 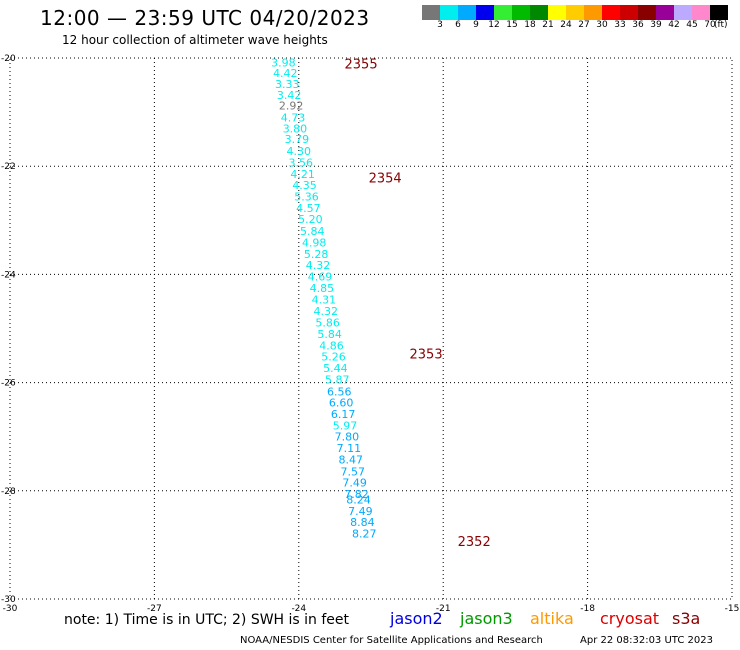 I want to click on swh-label: 4.35, so click(x=304, y=185).